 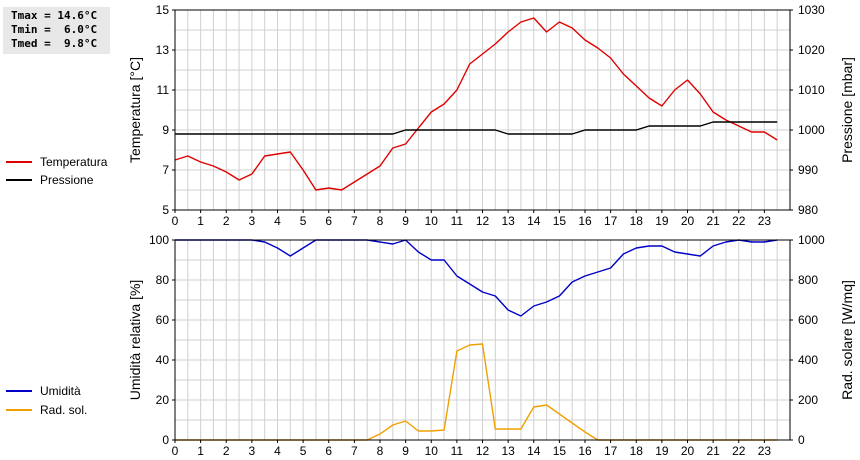 What do you see at coordinates (662, 221) in the screenshot?
I see `chart1-xtick-label: 19` at bounding box center [662, 221].